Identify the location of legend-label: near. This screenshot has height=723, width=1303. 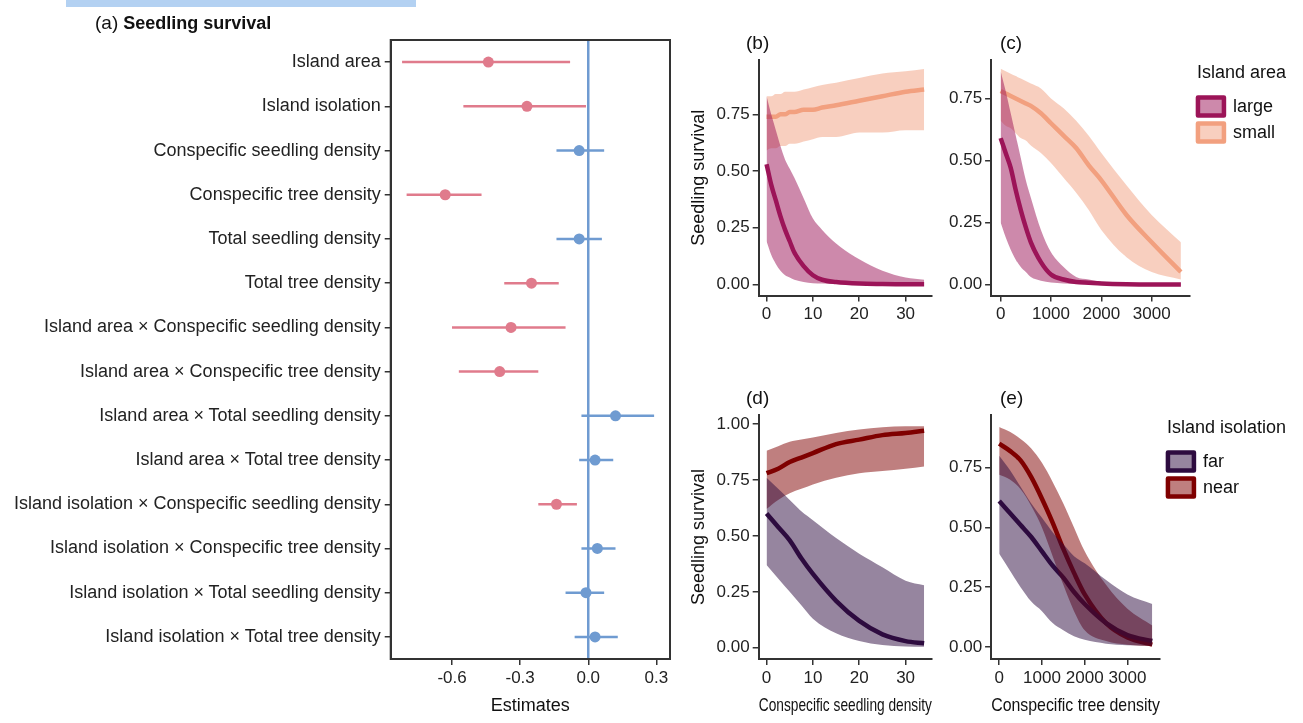
(1220, 486).